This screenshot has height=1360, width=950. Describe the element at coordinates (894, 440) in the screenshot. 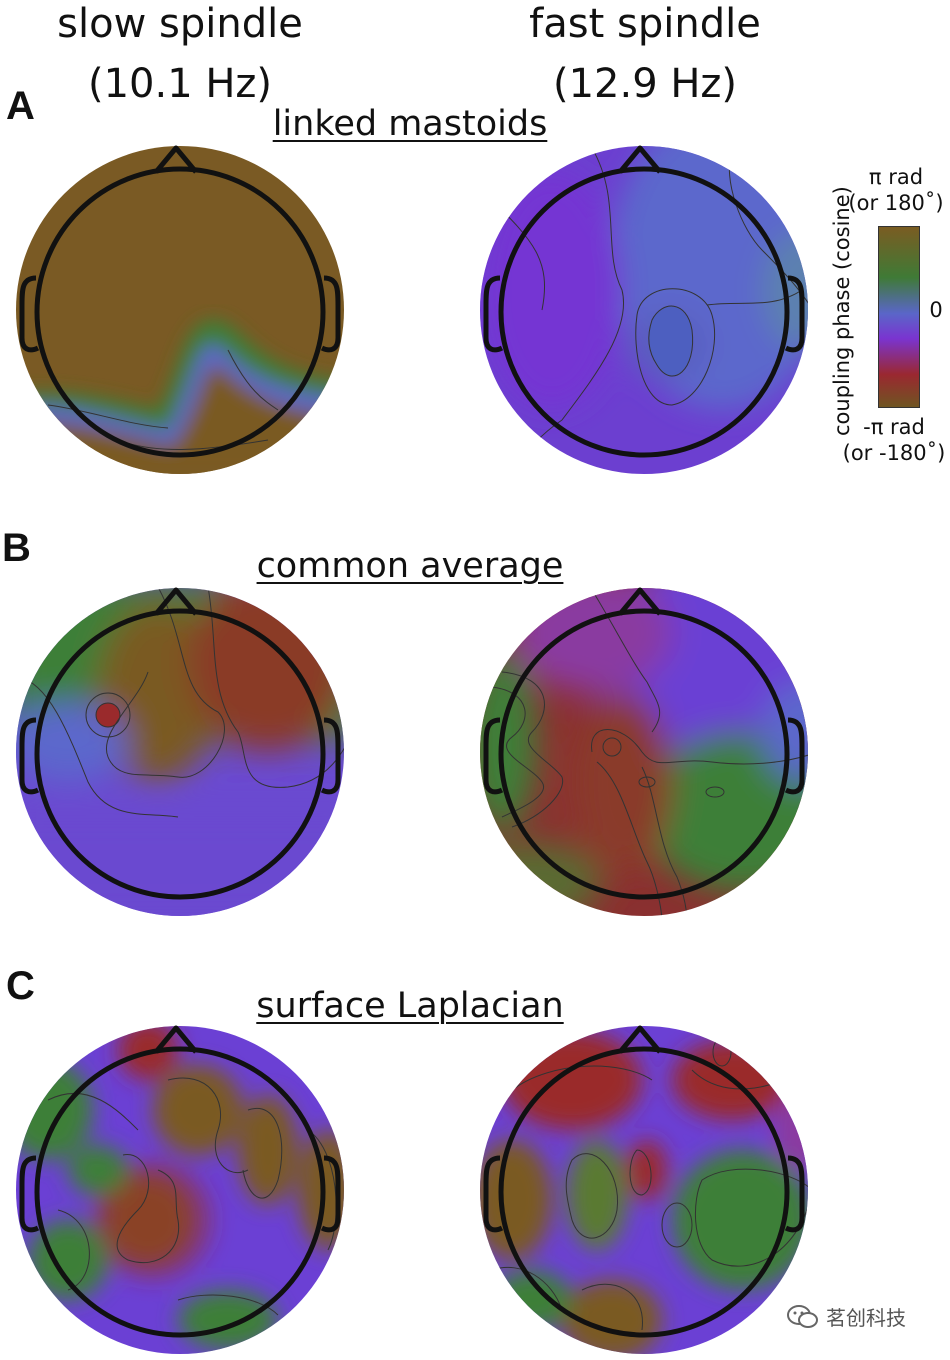

I see `colorbar-bottom-label: -π rad (or -180˚)` at that location.